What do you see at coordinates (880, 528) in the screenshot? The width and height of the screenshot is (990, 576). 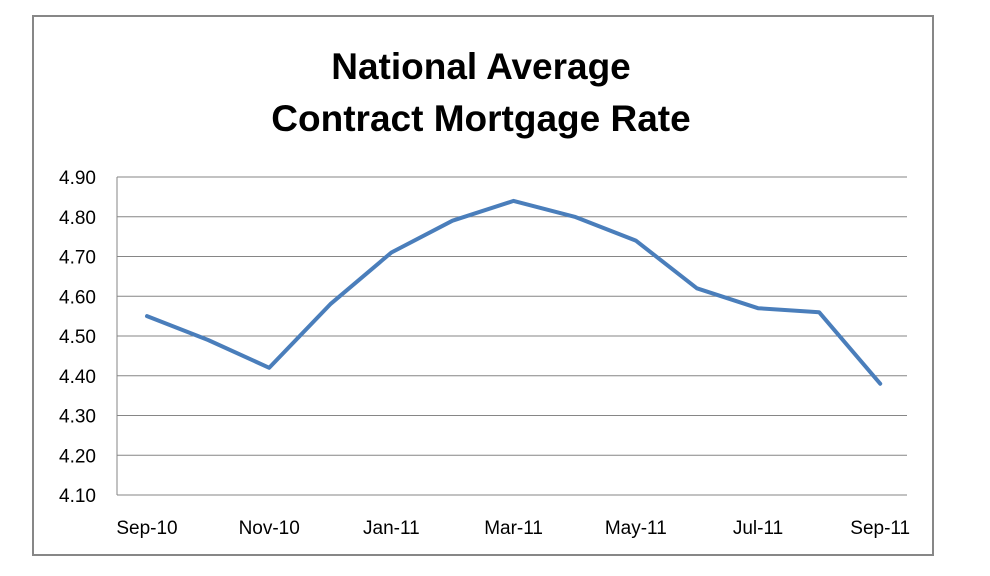 I see `x-tick-label: Sep-11` at bounding box center [880, 528].